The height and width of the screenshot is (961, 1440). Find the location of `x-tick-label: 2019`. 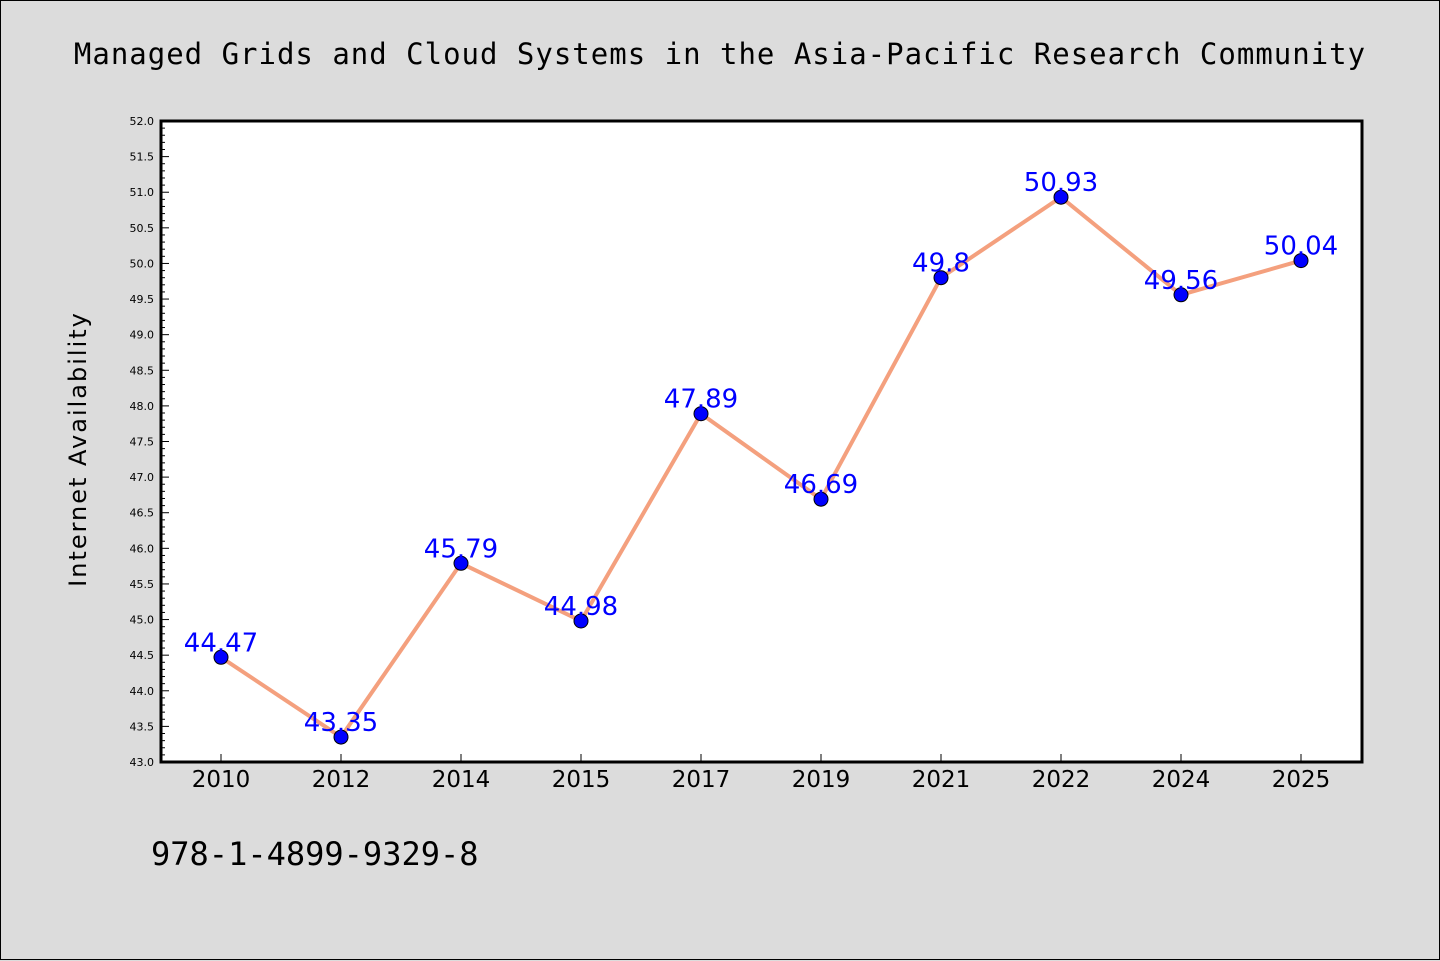

x-tick-label: 2019 is located at coordinates (821, 780).